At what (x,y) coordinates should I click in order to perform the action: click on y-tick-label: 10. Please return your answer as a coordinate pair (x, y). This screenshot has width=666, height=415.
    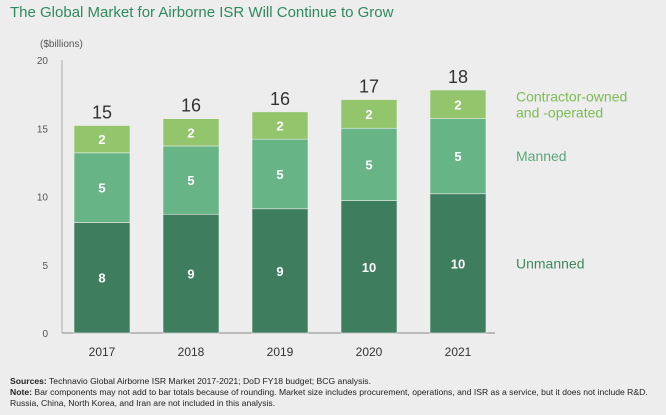
    Looking at the image, I should click on (43, 198).